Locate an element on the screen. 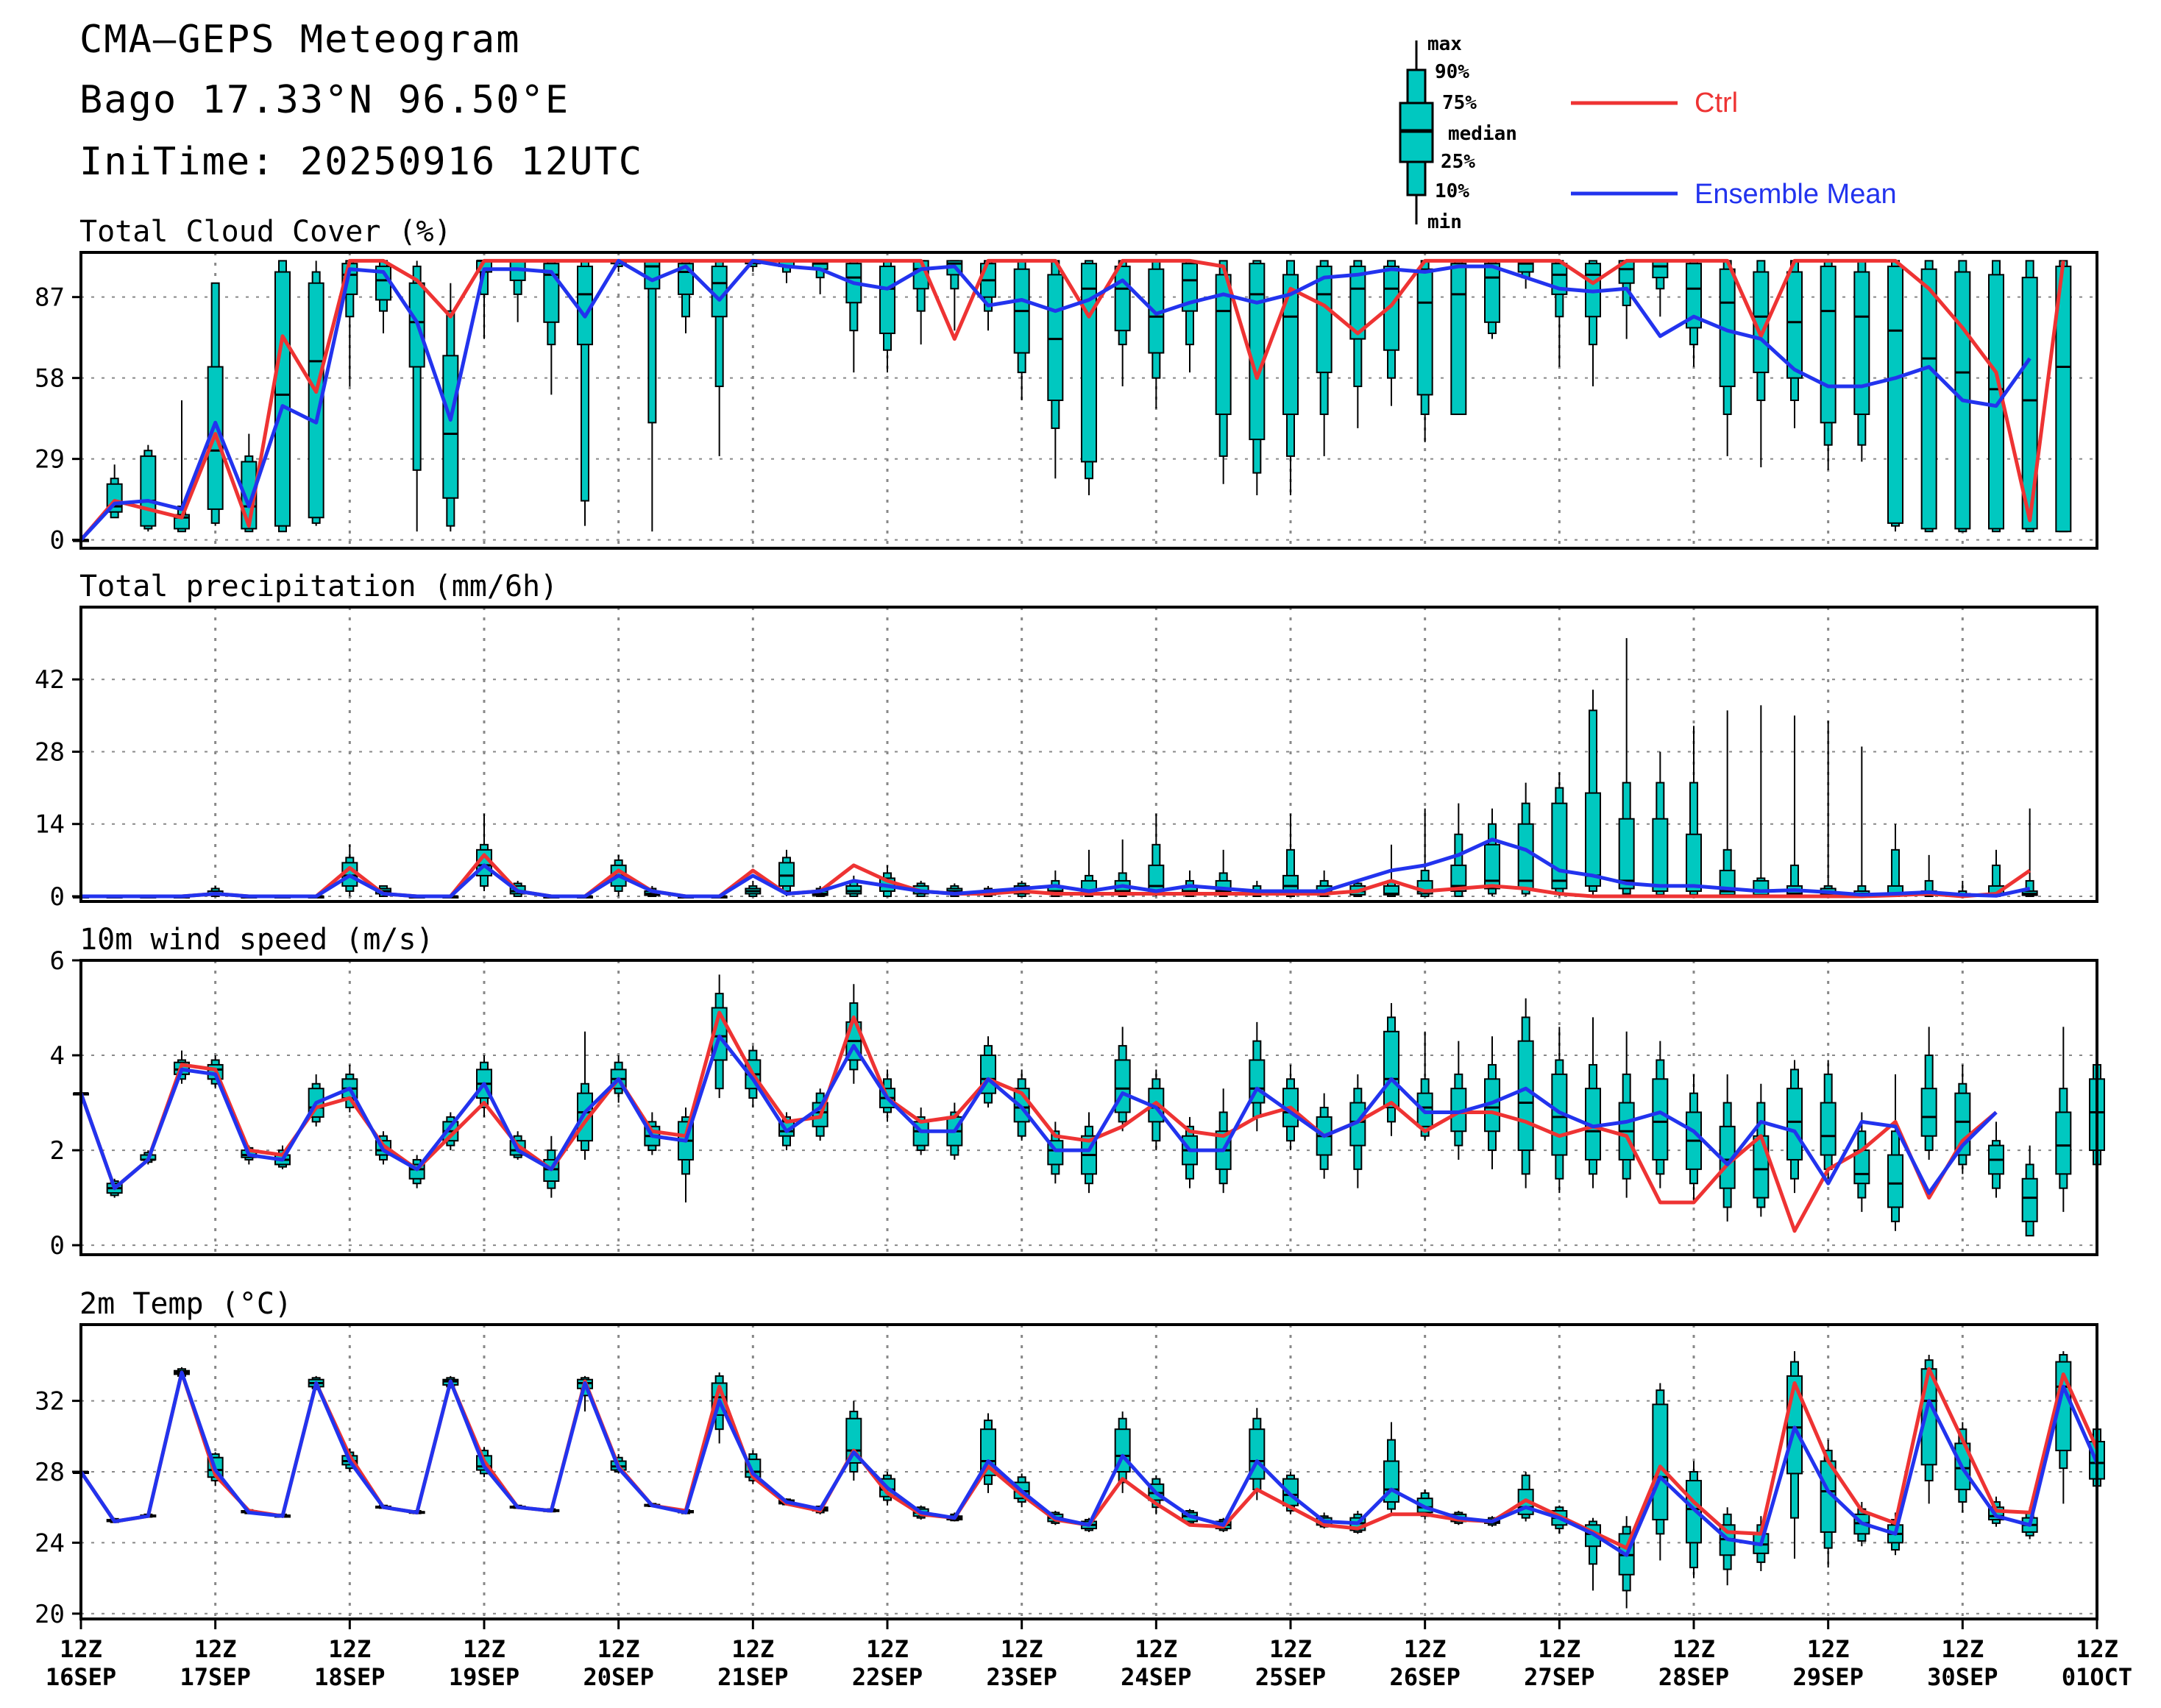 This screenshot has height=1708, width=2161. x-tick-day: 27SEP is located at coordinates (1559, 1677).